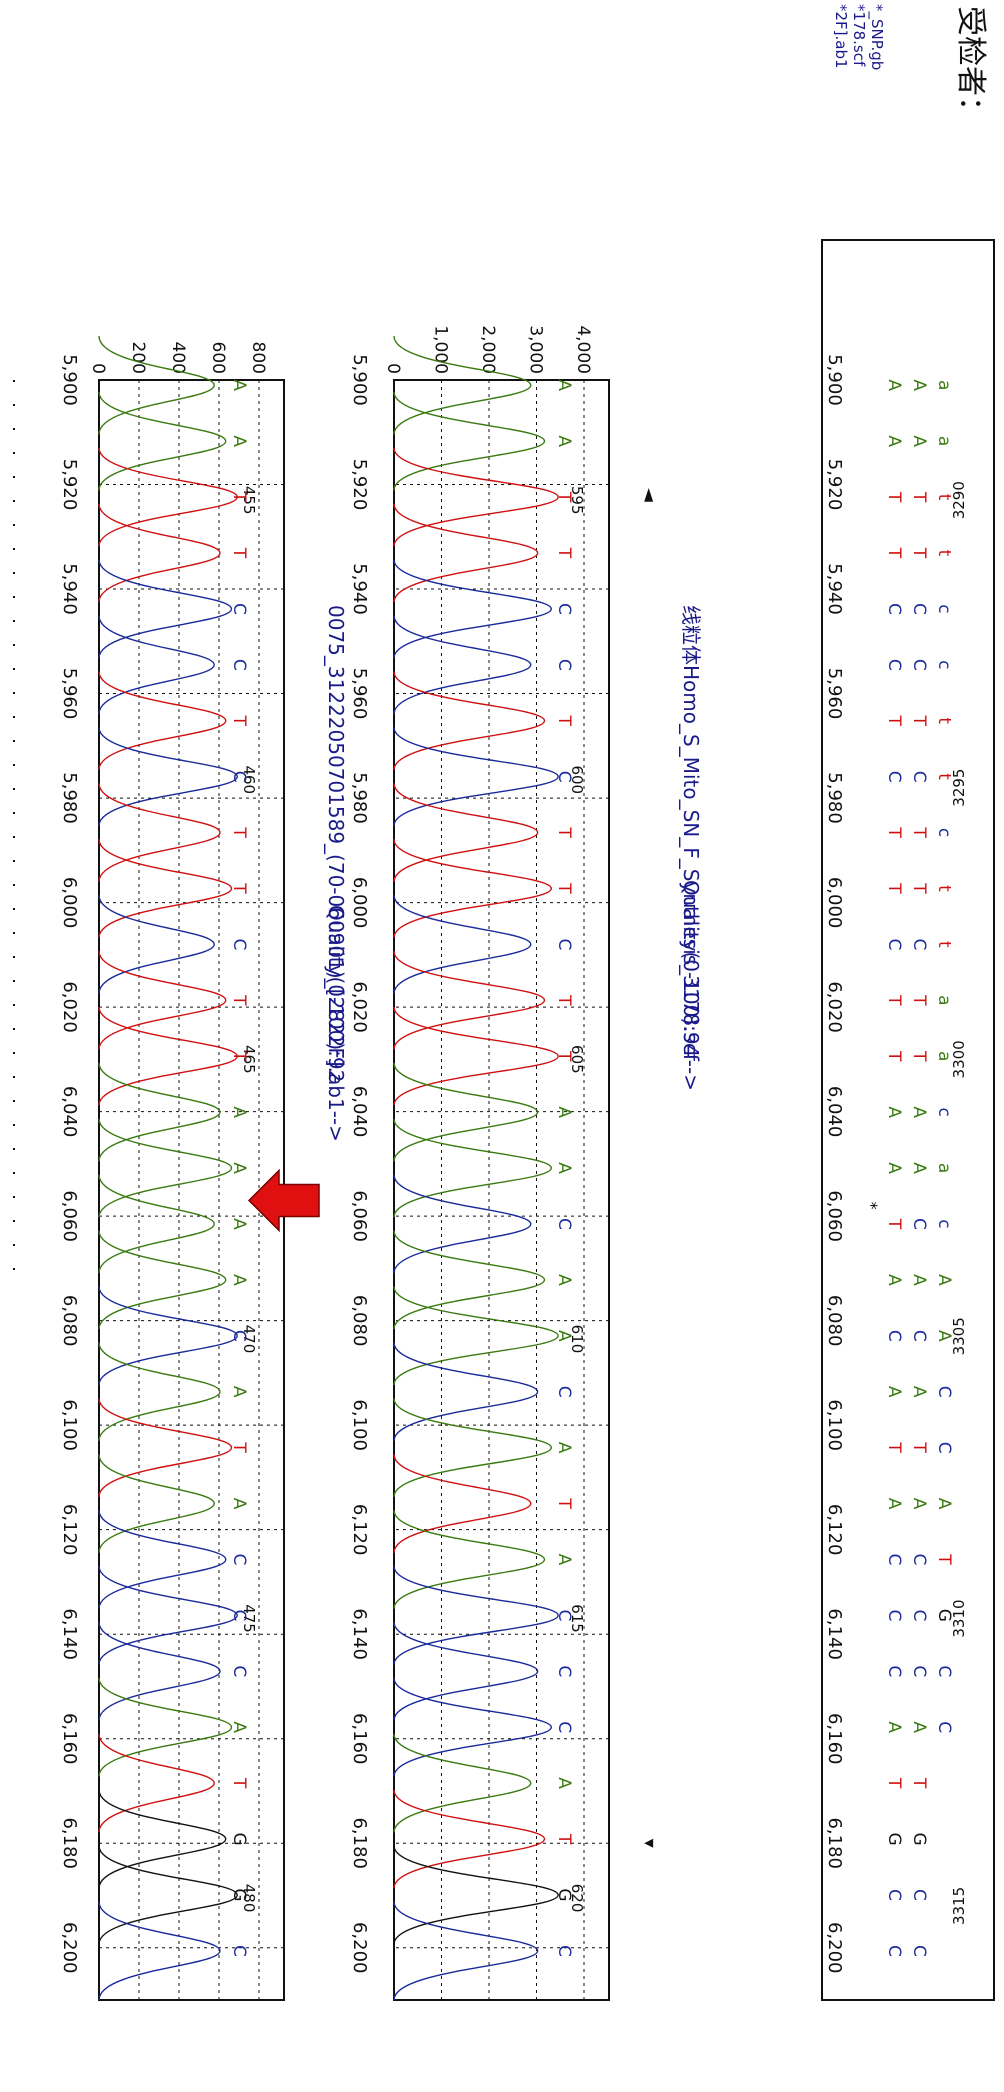 The height and width of the screenshot is (2092, 1004). What do you see at coordinates (583, 349) in the screenshot?
I see `y-tick-label: 4,000` at bounding box center [583, 349].